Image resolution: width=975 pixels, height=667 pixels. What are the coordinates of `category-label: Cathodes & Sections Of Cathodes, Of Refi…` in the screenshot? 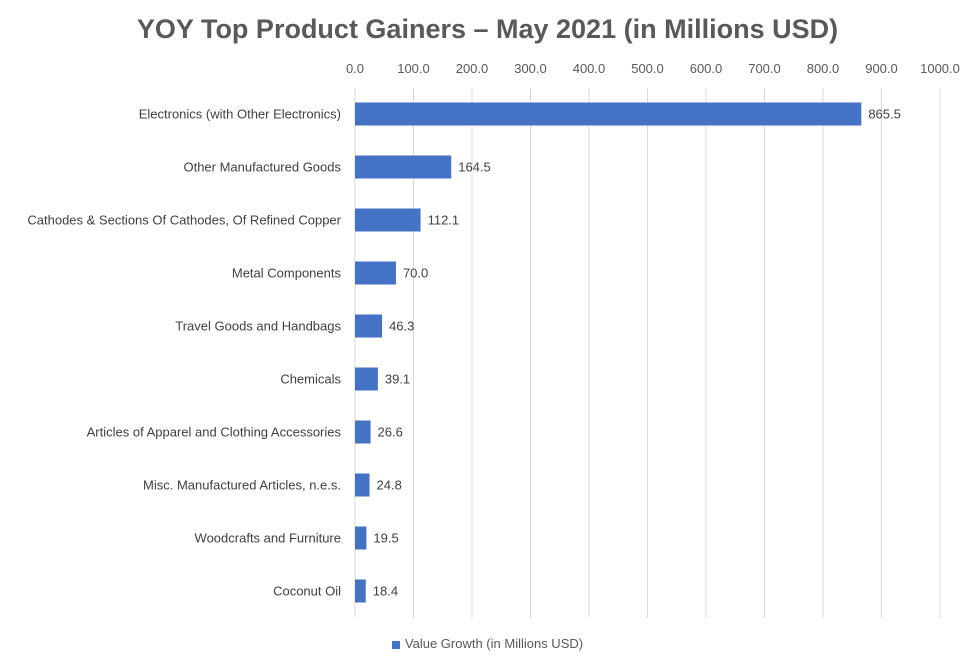 It's located at (184, 220).